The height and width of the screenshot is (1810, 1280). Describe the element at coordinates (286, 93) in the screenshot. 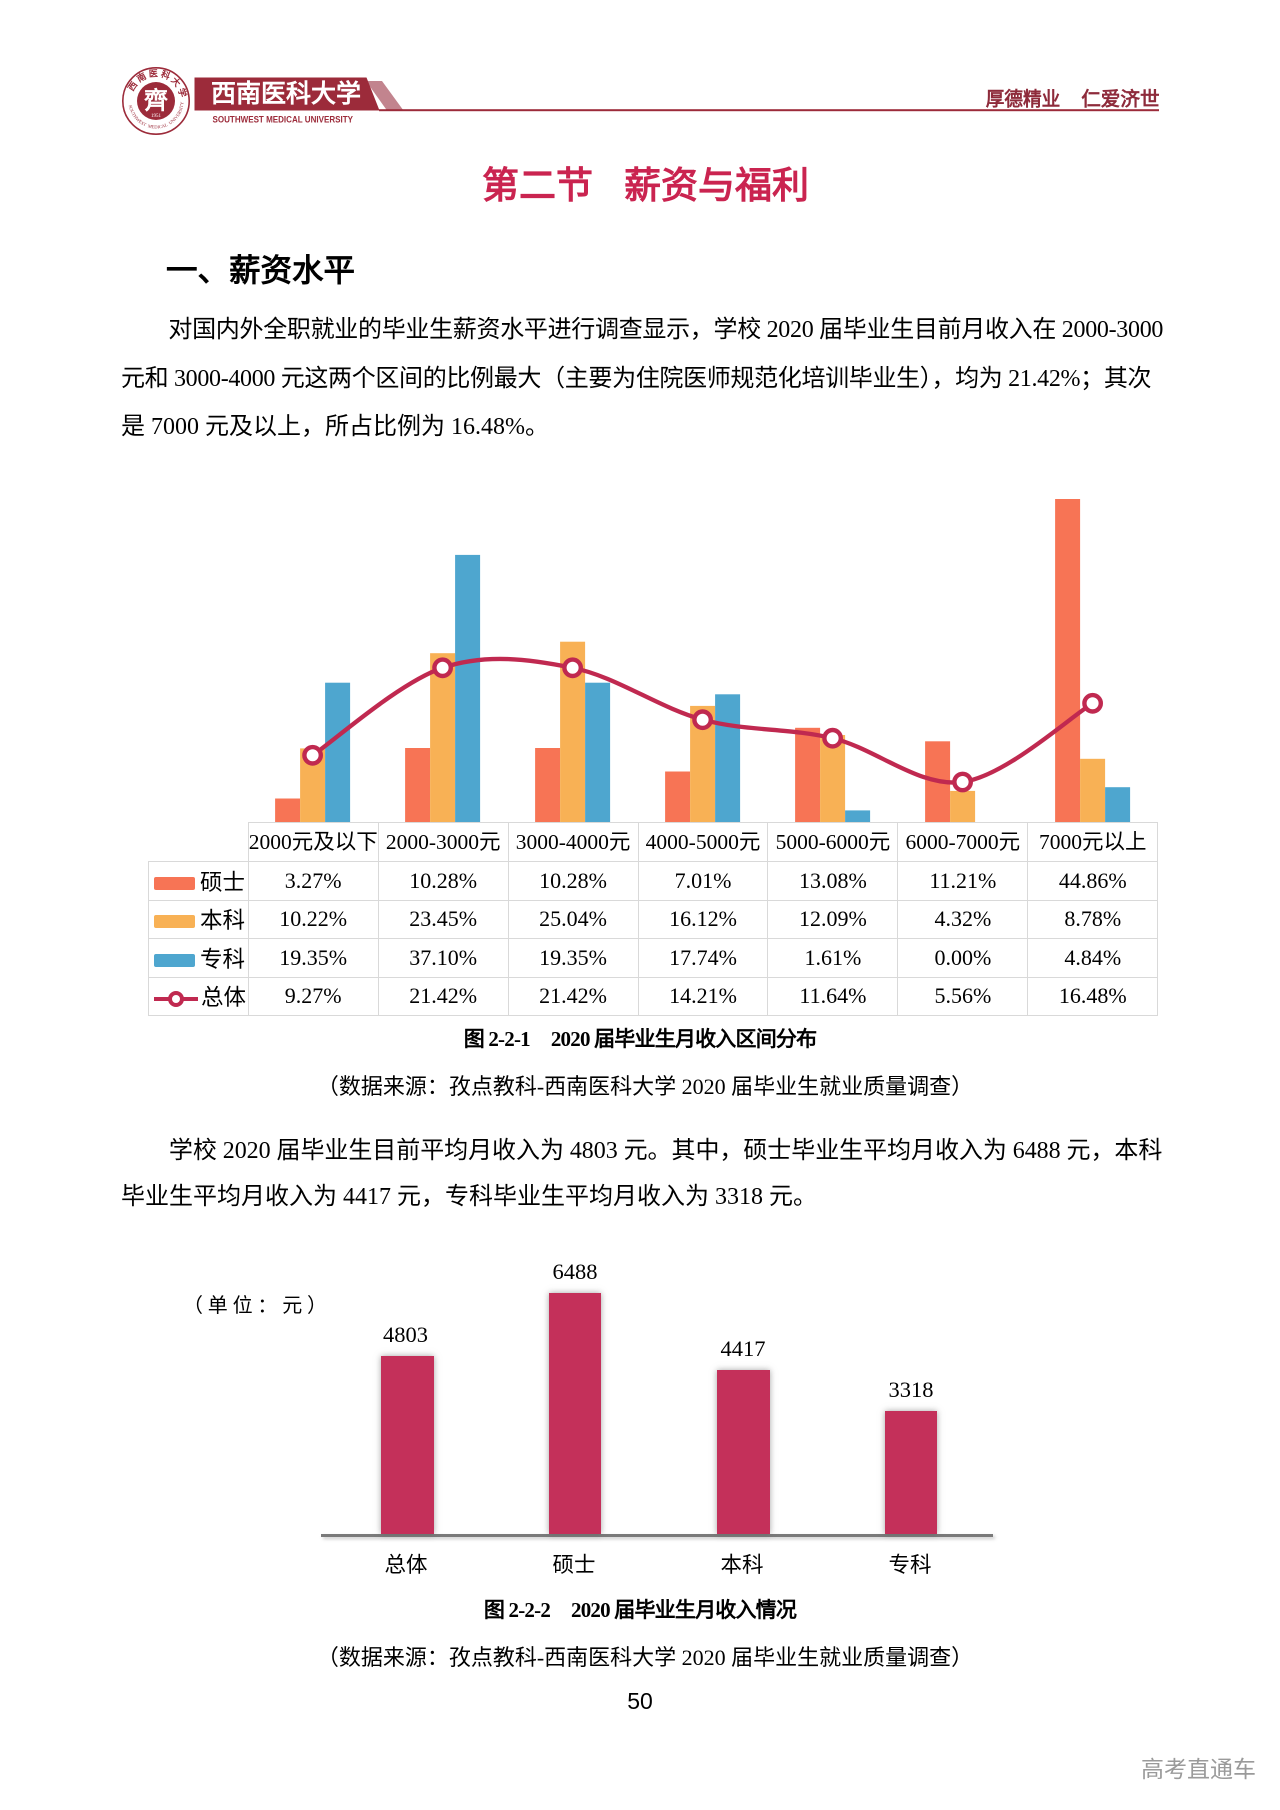

I see `svg-text: 西南医科大学` at that location.